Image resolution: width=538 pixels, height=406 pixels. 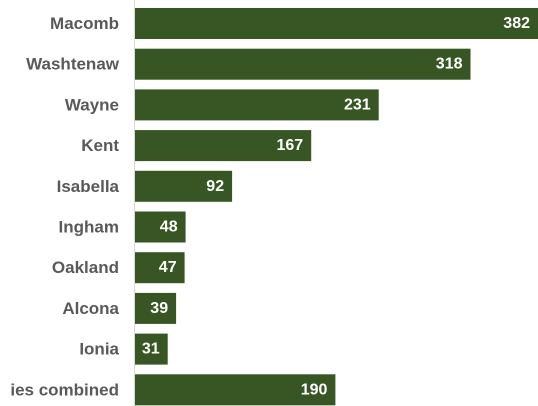 What do you see at coordinates (89, 227) in the screenshot?
I see `category-label-5: Ingham` at bounding box center [89, 227].